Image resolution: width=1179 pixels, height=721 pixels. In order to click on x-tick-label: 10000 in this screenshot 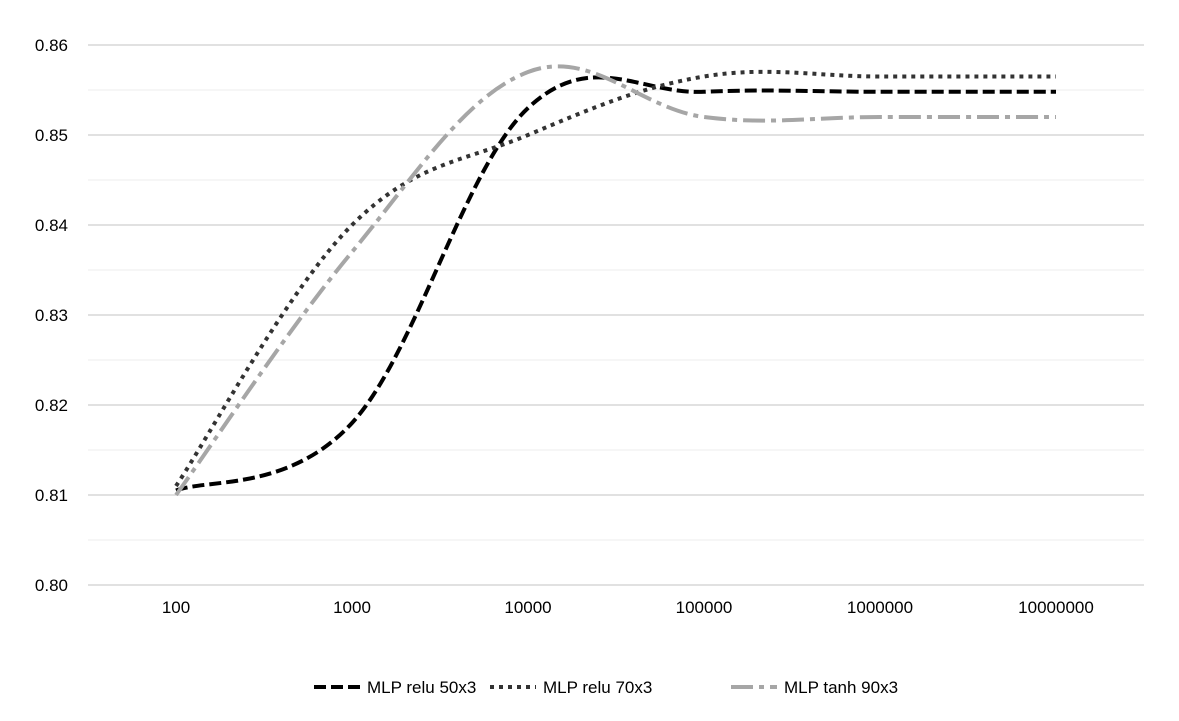, I will do `click(527, 607)`.